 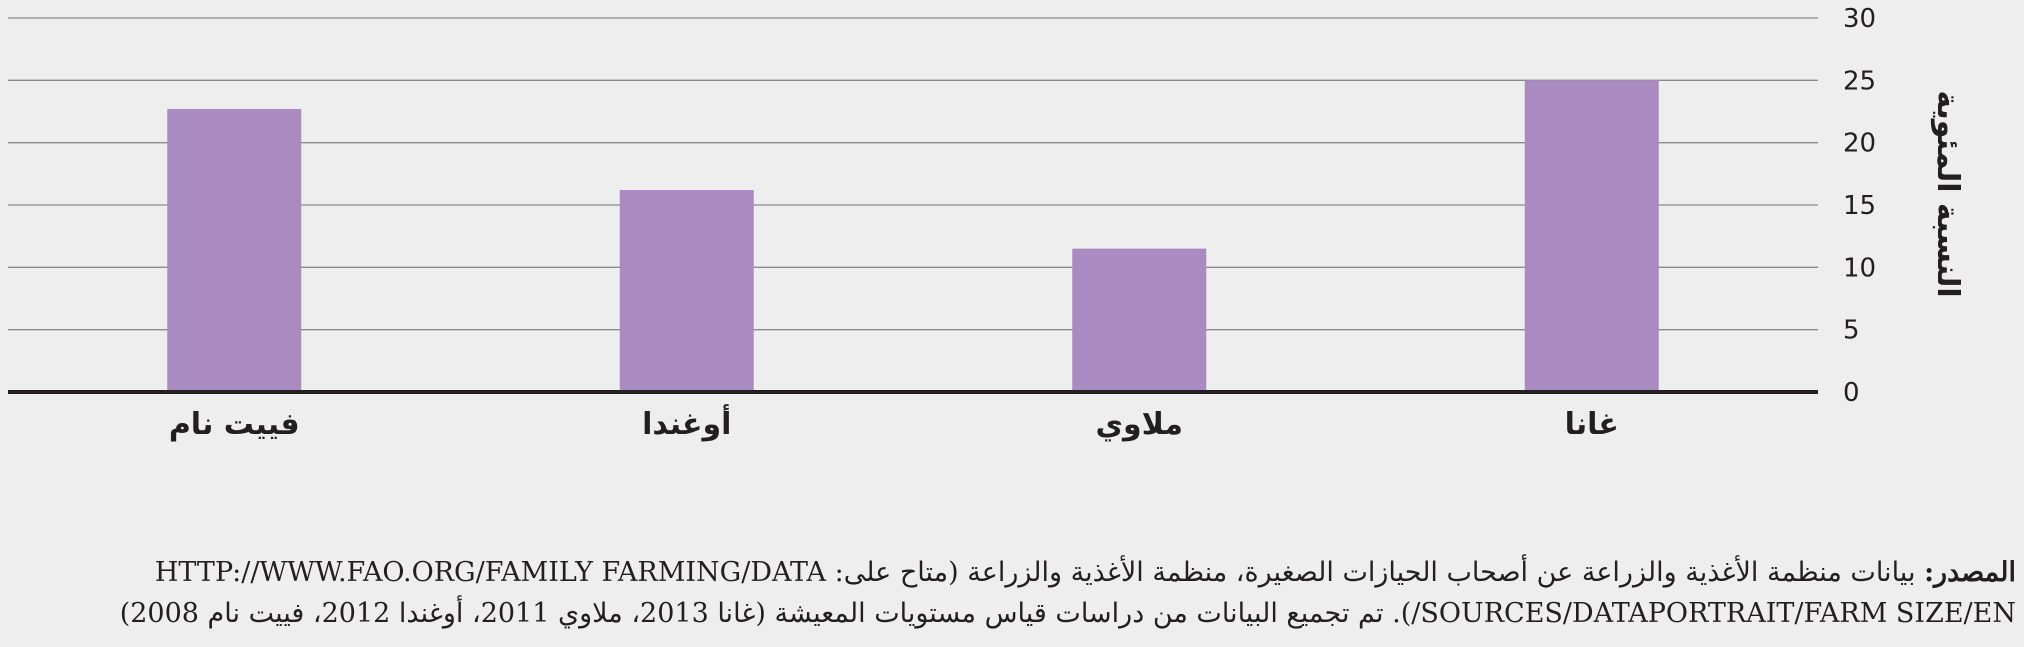 What do you see at coordinates (1859, 144) in the screenshot?
I see `y-tick-label: 20` at bounding box center [1859, 144].